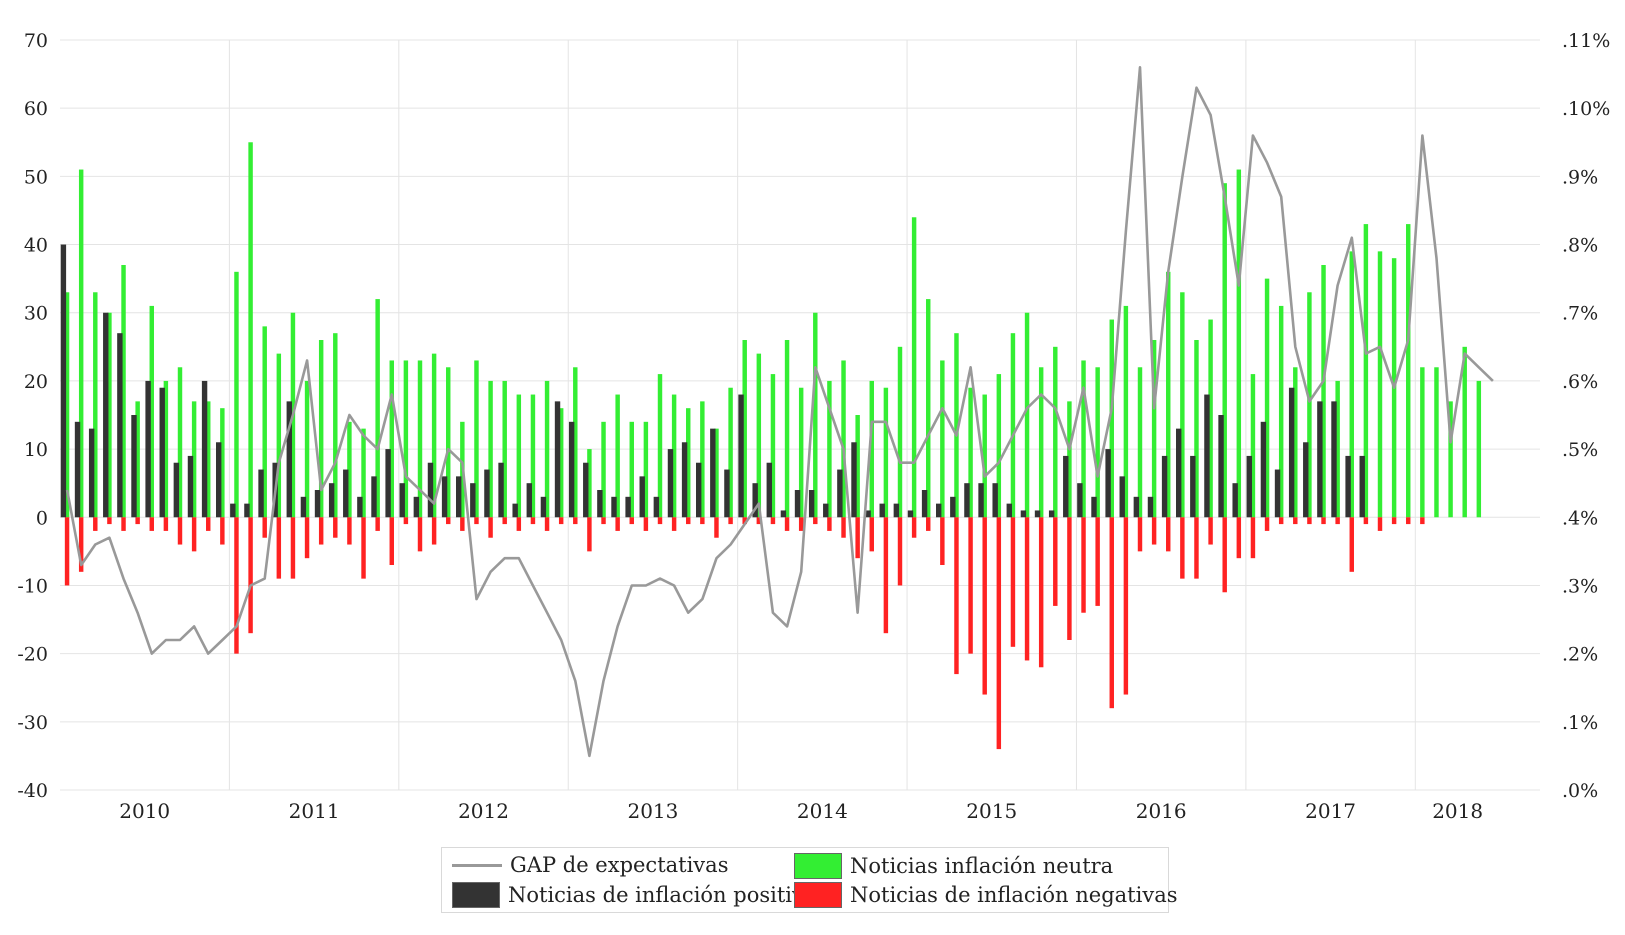 The height and width of the screenshot is (935, 1625). What do you see at coordinates (36, 41) in the screenshot?
I see `y-tick-label-left: 70` at bounding box center [36, 41].